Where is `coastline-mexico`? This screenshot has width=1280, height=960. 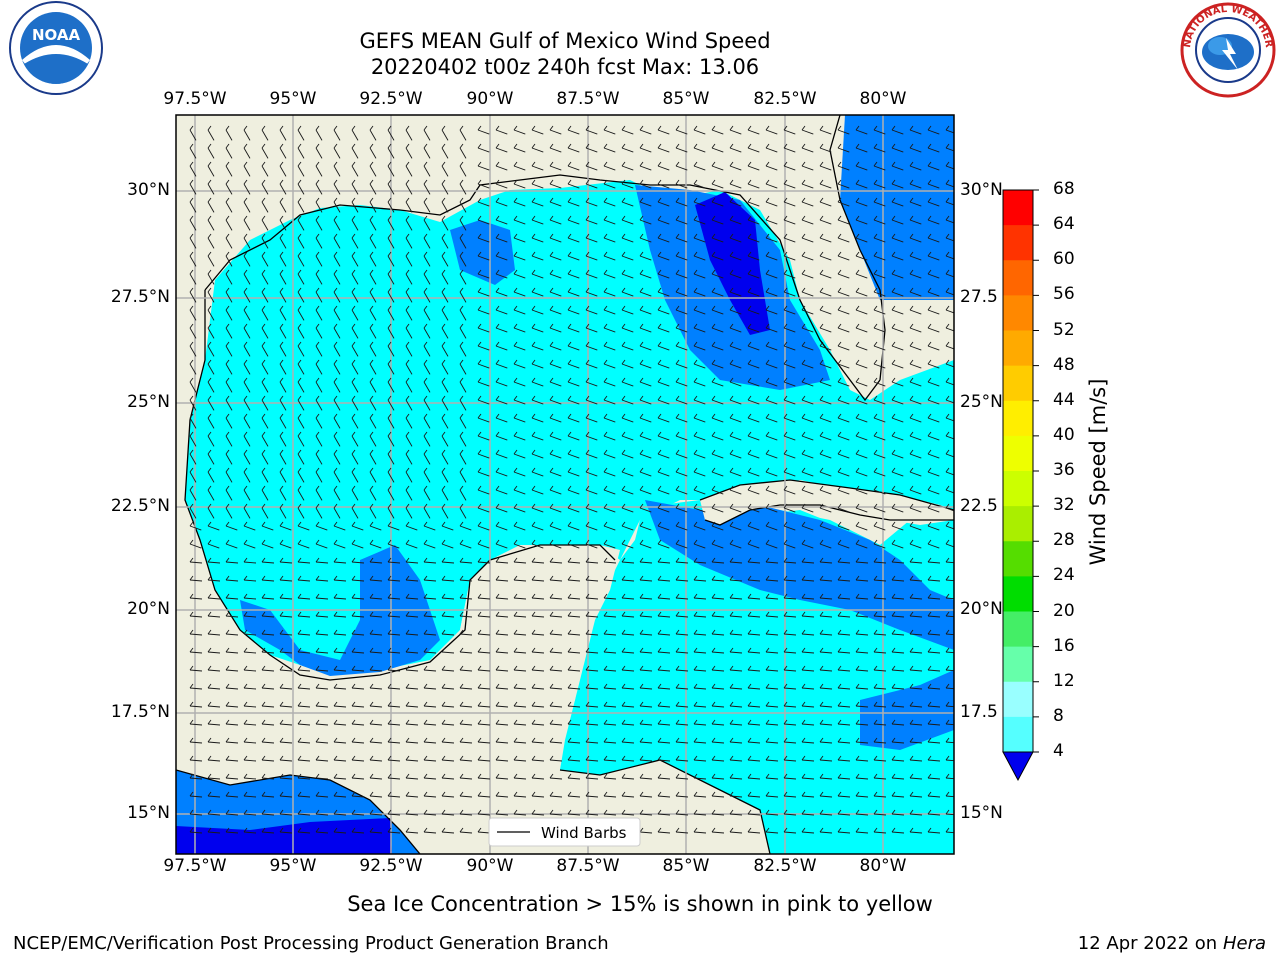 coastline-mexico is located at coordinates (400, 485).